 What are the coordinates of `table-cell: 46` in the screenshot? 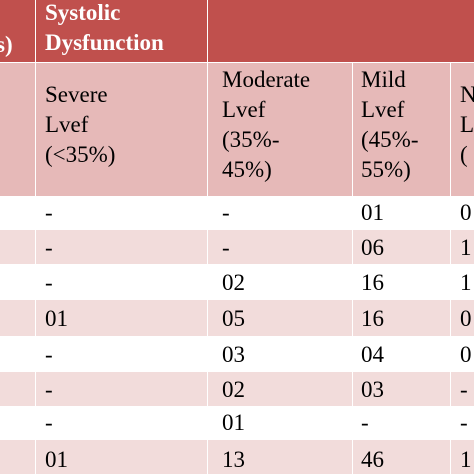 It's located at (372, 459).